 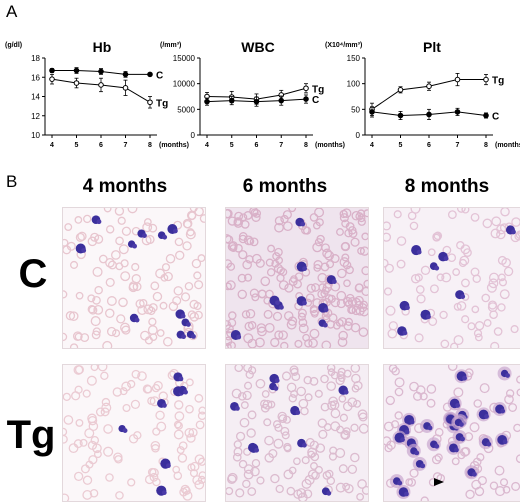 What do you see at coordinates (184, 84) in the screenshot?
I see `wbc-y-tick-label: 10000` at bounding box center [184, 84].